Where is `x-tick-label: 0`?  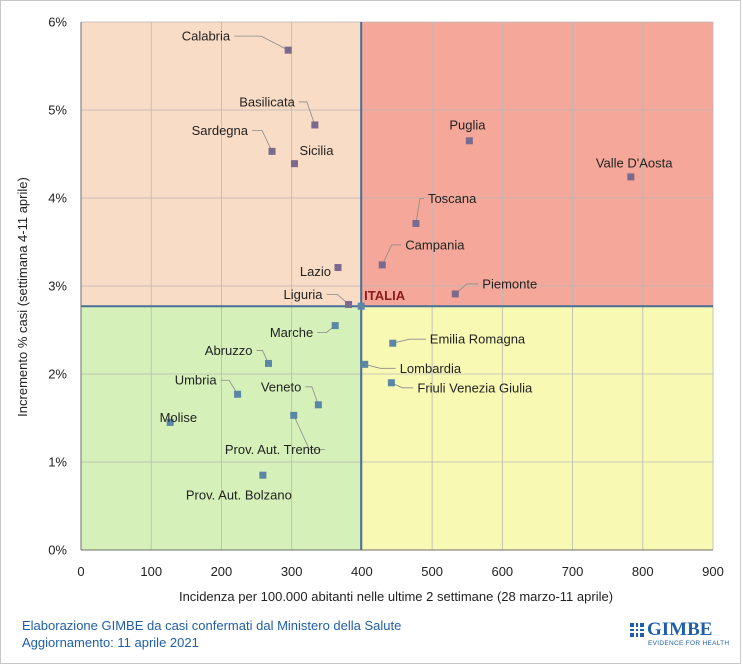 x-tick-label: 0 is located at coordinates (80, 571).